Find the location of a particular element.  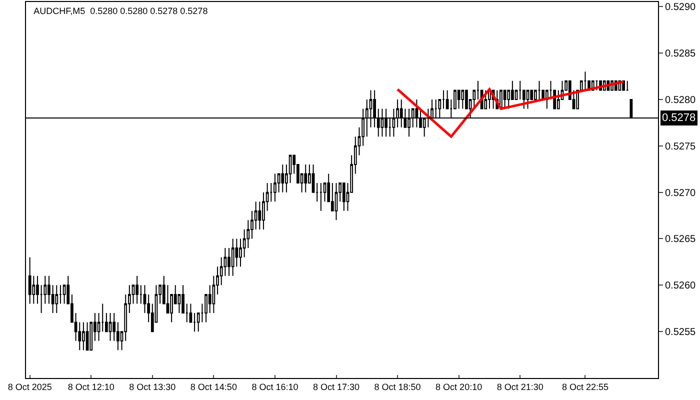

x-tick-label: 8 Oct 13:30 is located at coordinates (152, 387).